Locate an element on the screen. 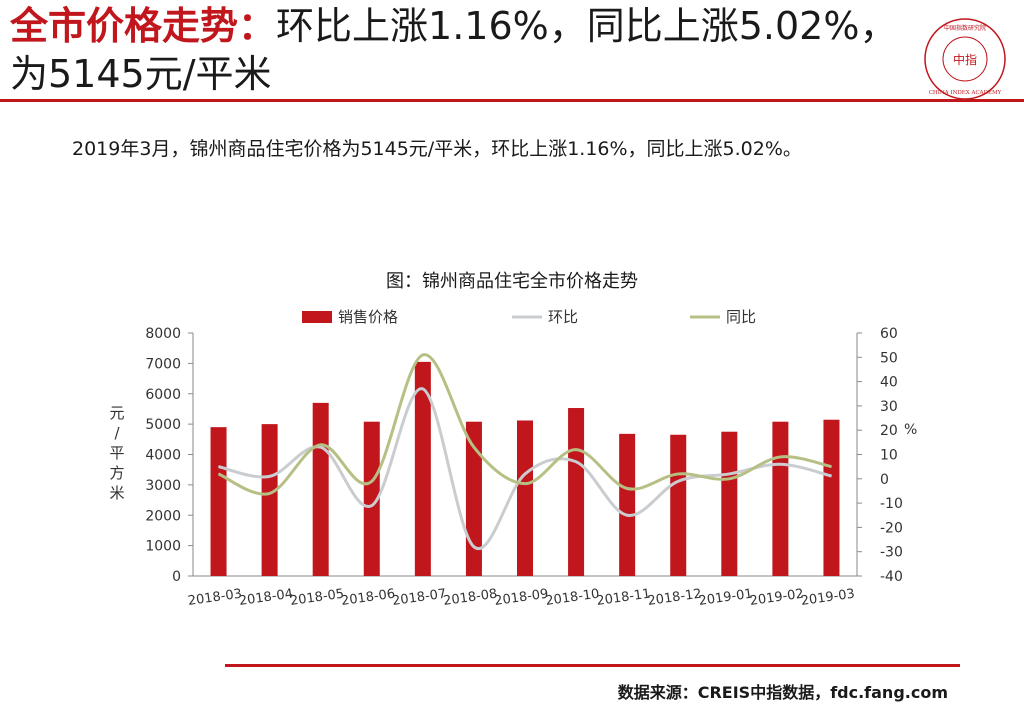 This screenshot has width=1024, height=709. y-tick-right-label: -20 is located at coordinates (891, 528).